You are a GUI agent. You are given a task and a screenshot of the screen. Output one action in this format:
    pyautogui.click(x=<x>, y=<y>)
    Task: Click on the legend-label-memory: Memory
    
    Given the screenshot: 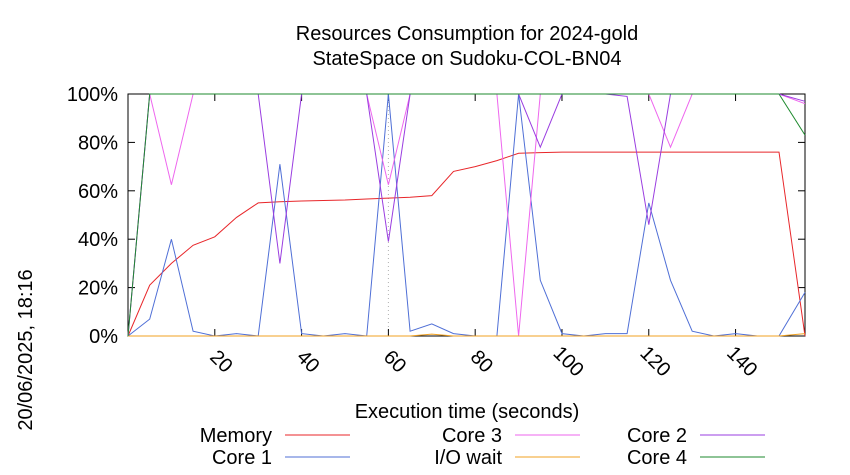 What is the action you would take?
    pyautogui.click(x=236, y=436)
    